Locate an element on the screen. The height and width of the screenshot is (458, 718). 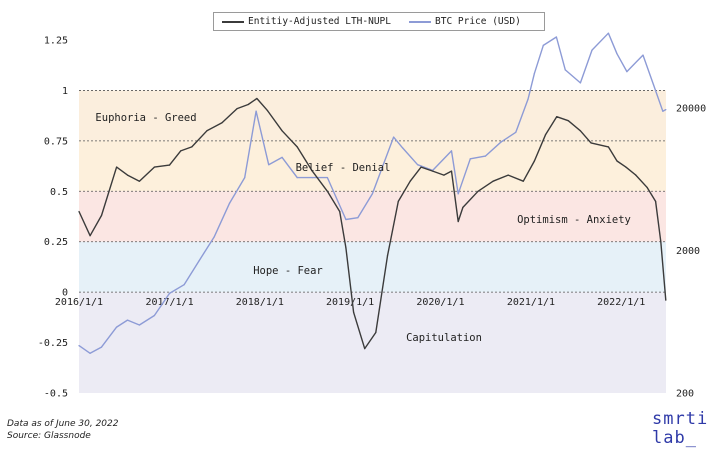
brand-line-1: smrti is located at coordinates (680, 419).